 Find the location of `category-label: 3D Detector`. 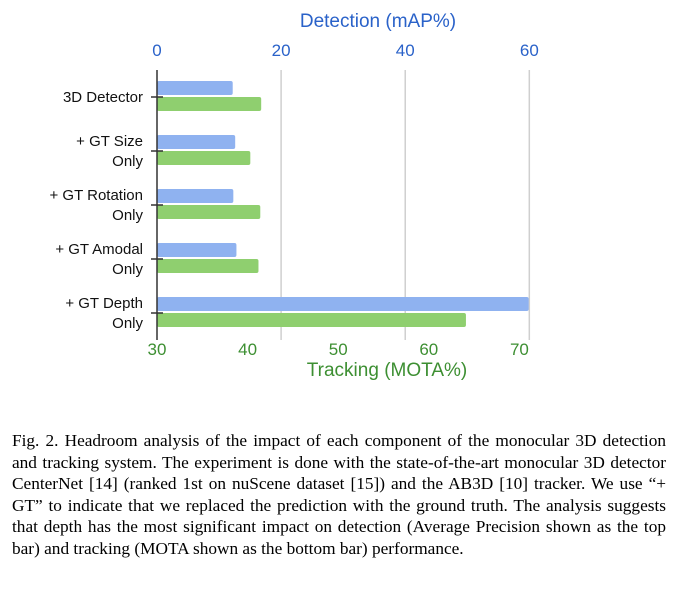

category-label: 3D Detector is located at coordinates (103, 97).